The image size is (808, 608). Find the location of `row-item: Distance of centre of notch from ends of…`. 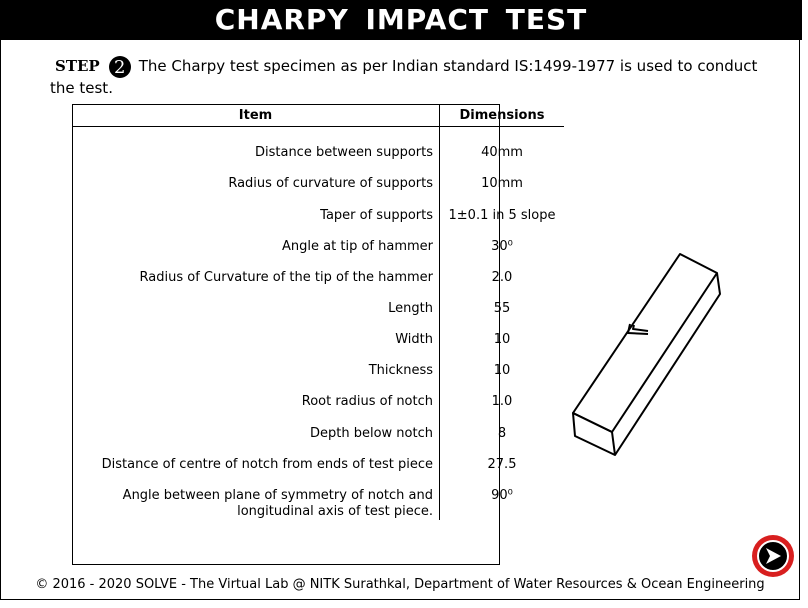

row-item: Distance of centre of notch from ends of… is located at coordinates (256, 457).